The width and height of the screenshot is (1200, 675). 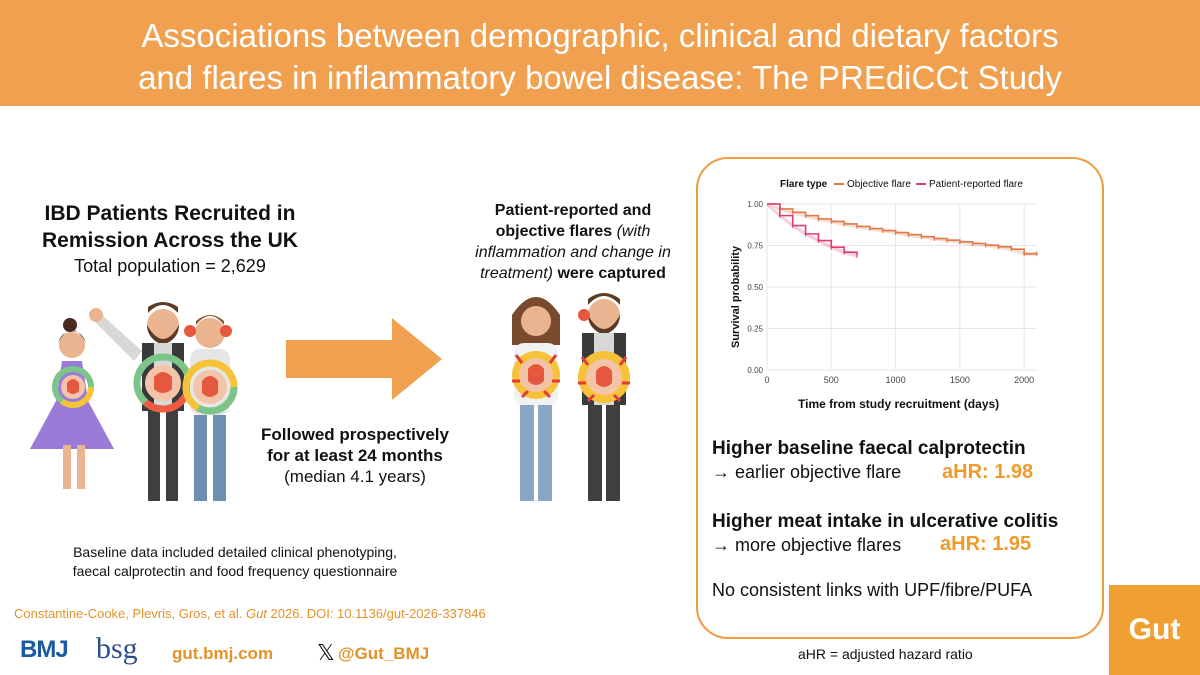 What do you see at coordinates (604, 397) in the screenshot?
I see `flare-man-figure` at bounding box center [604, 397].